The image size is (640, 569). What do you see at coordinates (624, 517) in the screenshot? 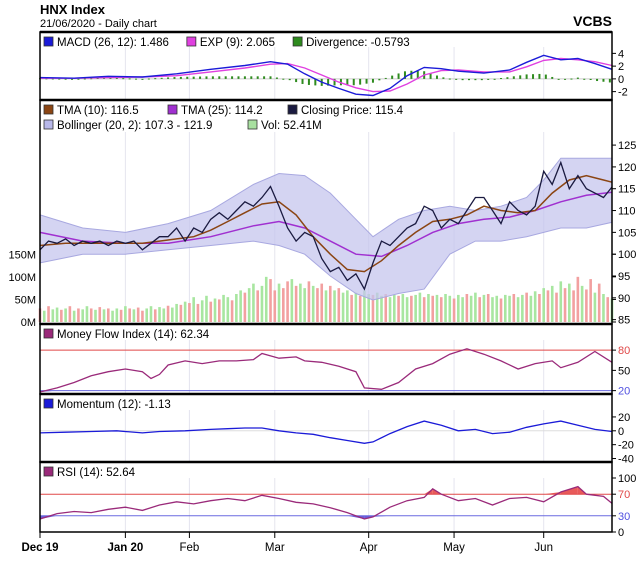
I see `y-tick-label-rsi-2: 30` at bounding box center [624, 517].